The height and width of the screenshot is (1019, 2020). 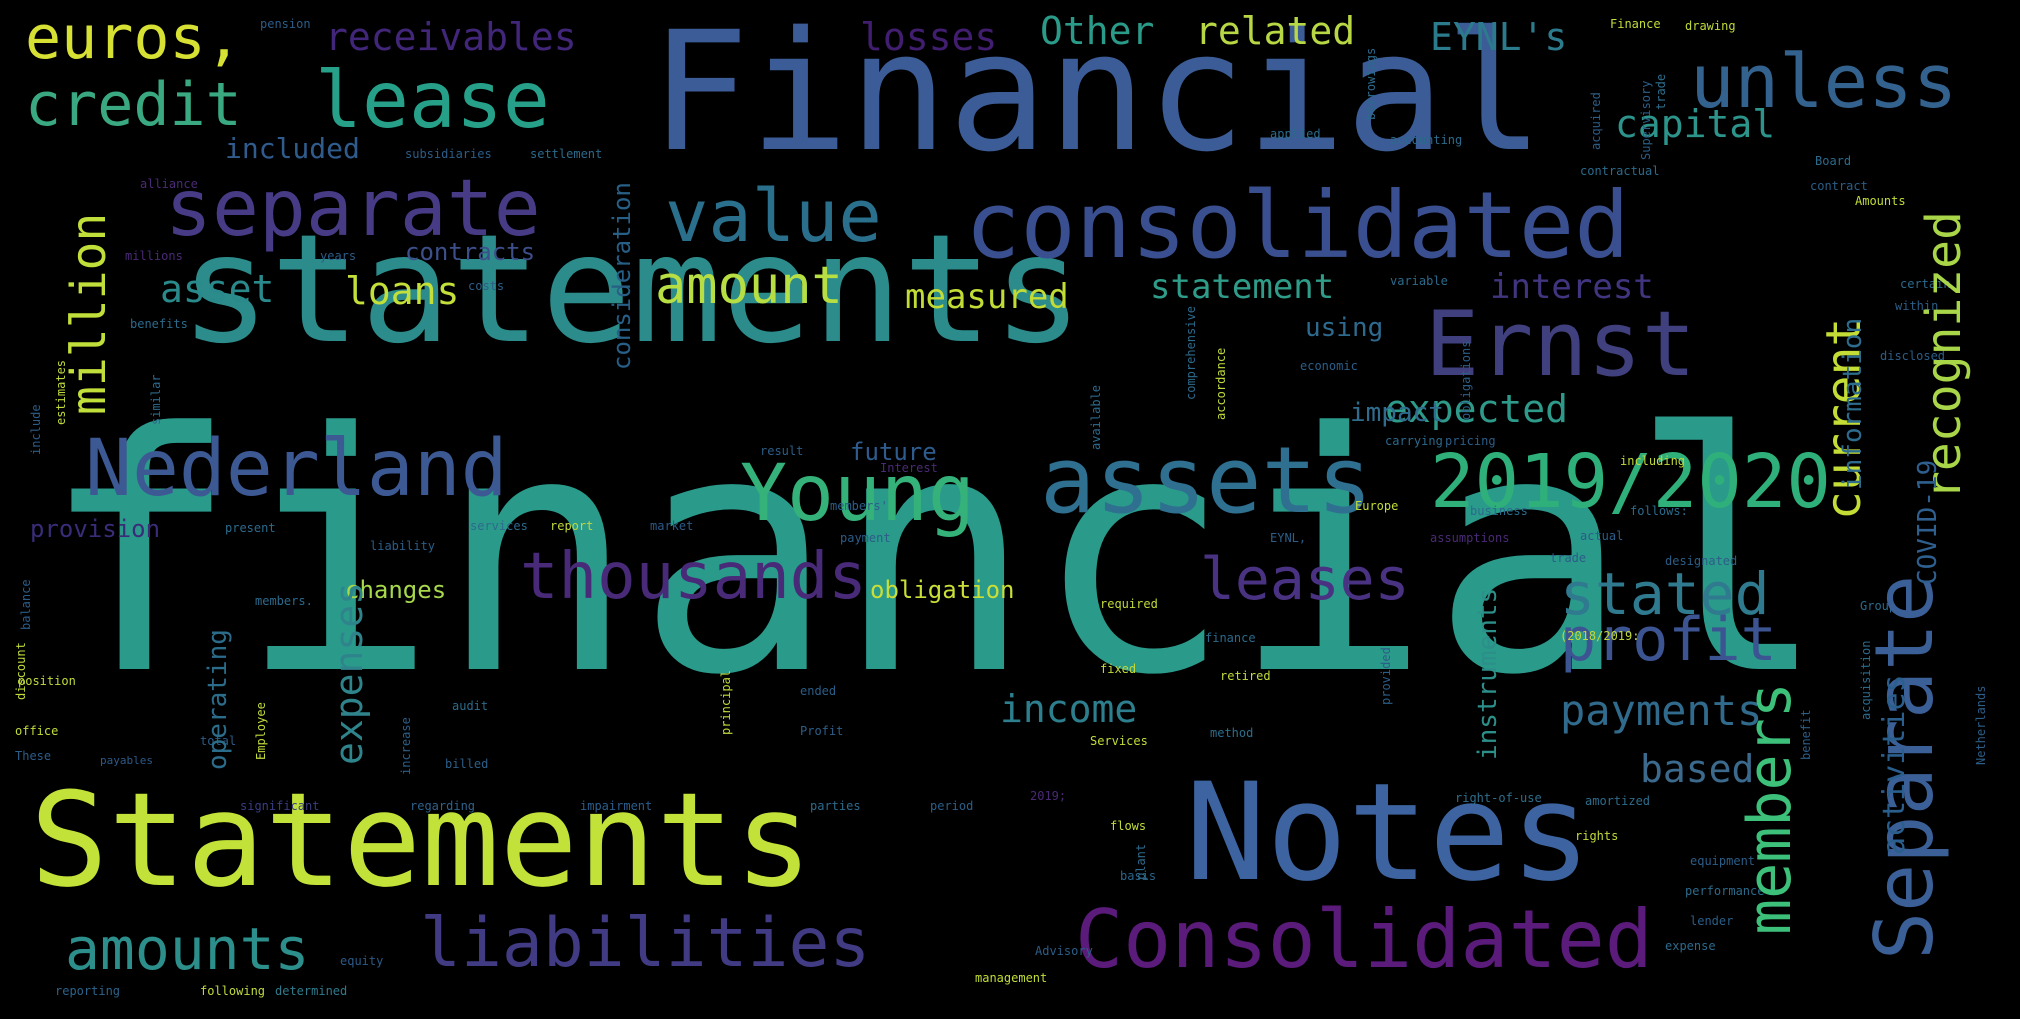 What do you see at coordinates (1371, 83) in the screenshot?
I see `word-vertical: borrowings` at bounding box center [1371, 83].